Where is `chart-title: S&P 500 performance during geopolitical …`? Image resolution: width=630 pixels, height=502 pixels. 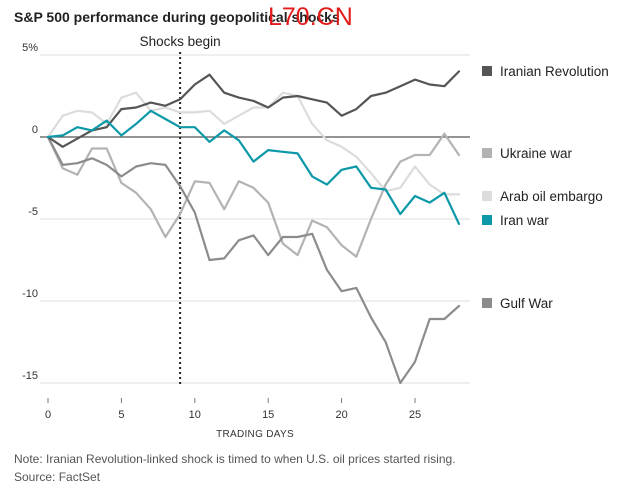
chart-title: S&P 500 performance during geopolitical … is located at coordinates (177, 17).